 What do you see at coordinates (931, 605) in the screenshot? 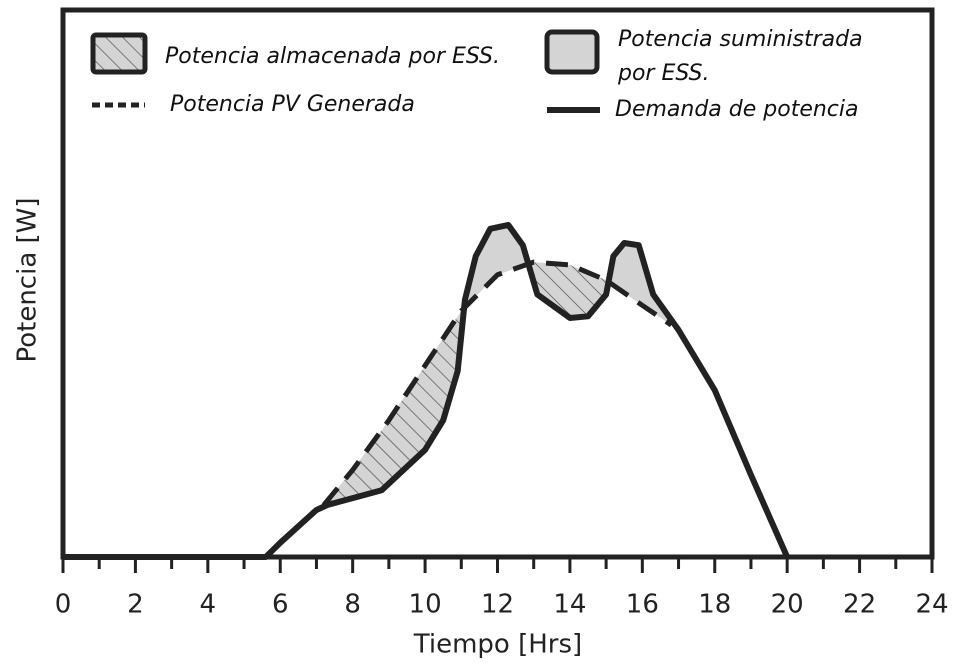
I see `x-tick-label: 24` at bounding box center [931, 605].